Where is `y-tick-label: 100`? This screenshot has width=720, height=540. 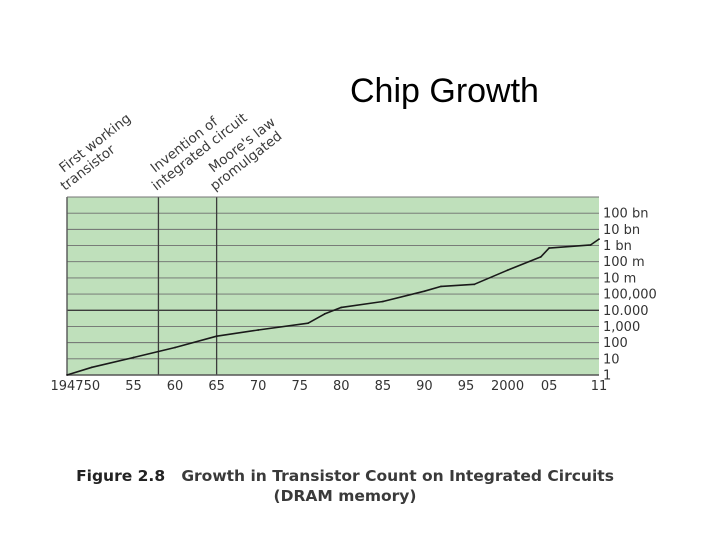 y-tick-label: 100 is located at coordinates (615, 343).